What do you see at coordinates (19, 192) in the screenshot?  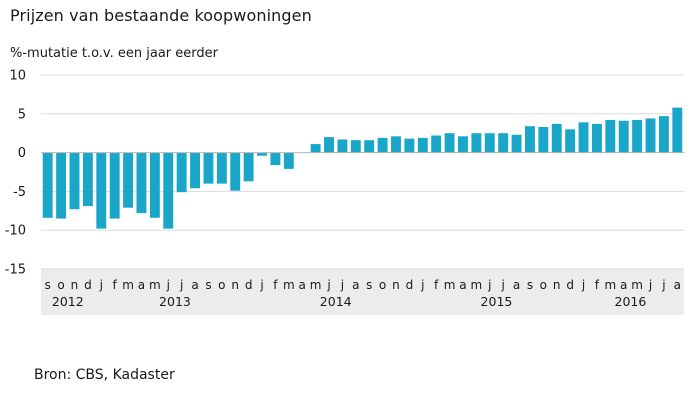 I see `y-tick-label: -5` at bounding box center [19, 192].